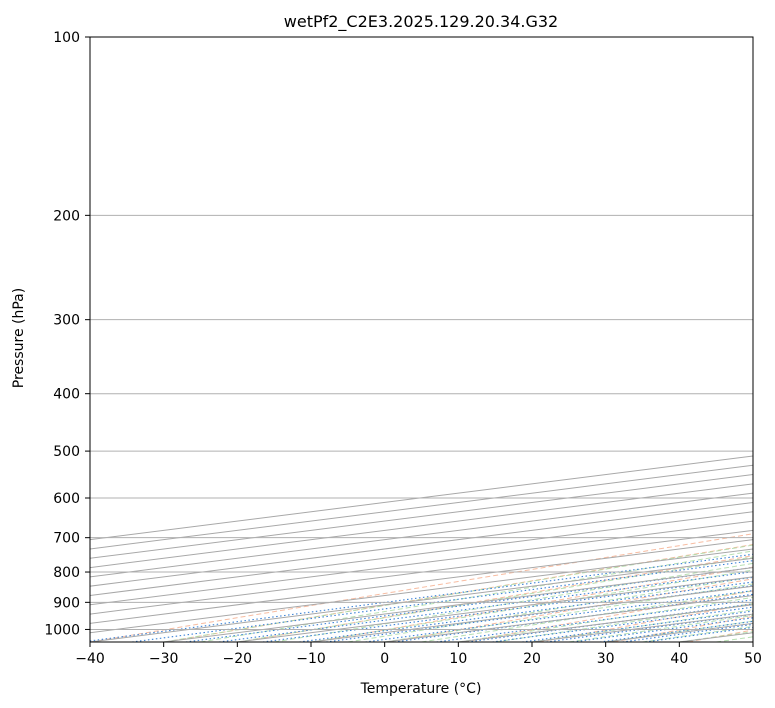 The width and height of the screenshot is (775, 708). Describe the element at coordinates (311, 659) in the screenshot. I see `x-tick-label: −10` at that location.